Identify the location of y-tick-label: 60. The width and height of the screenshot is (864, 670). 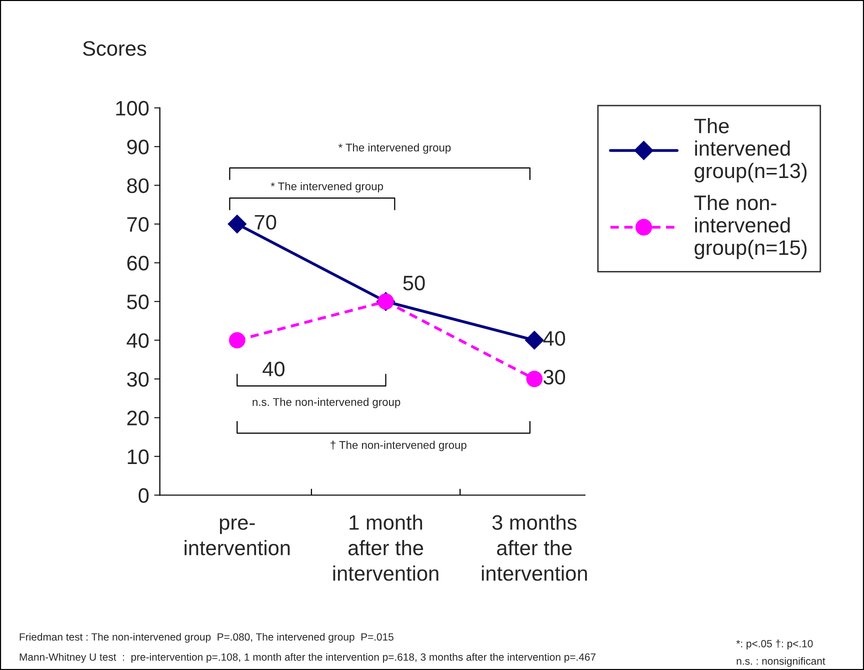
(138, 263).